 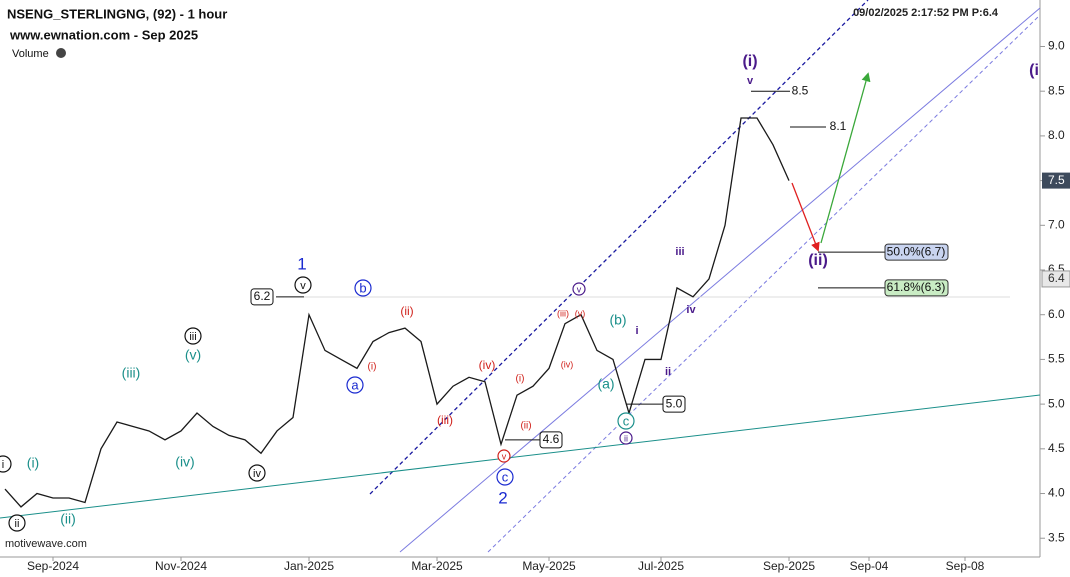 What do you see at coordinates (1056, 135) in the screenshot?
I see `y-tick-label: 8.0` at bounding box center [1056, 135].